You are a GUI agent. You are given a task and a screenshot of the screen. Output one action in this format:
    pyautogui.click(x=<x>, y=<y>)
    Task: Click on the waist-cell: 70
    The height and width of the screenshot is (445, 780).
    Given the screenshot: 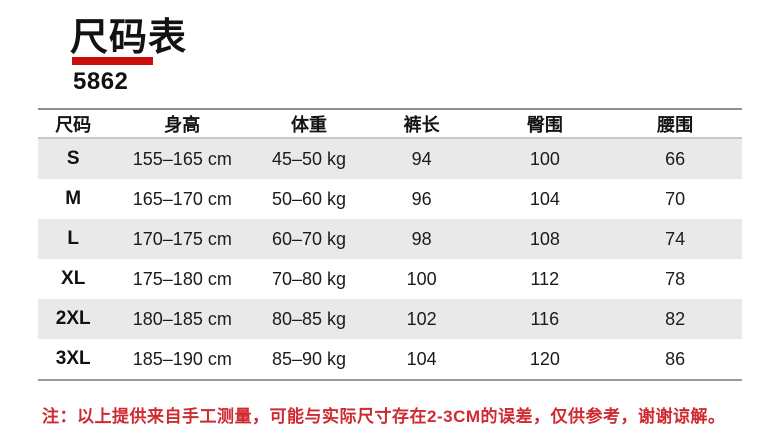 What is the action you would take?
    pyautogui.click(x=675, y=198)
    